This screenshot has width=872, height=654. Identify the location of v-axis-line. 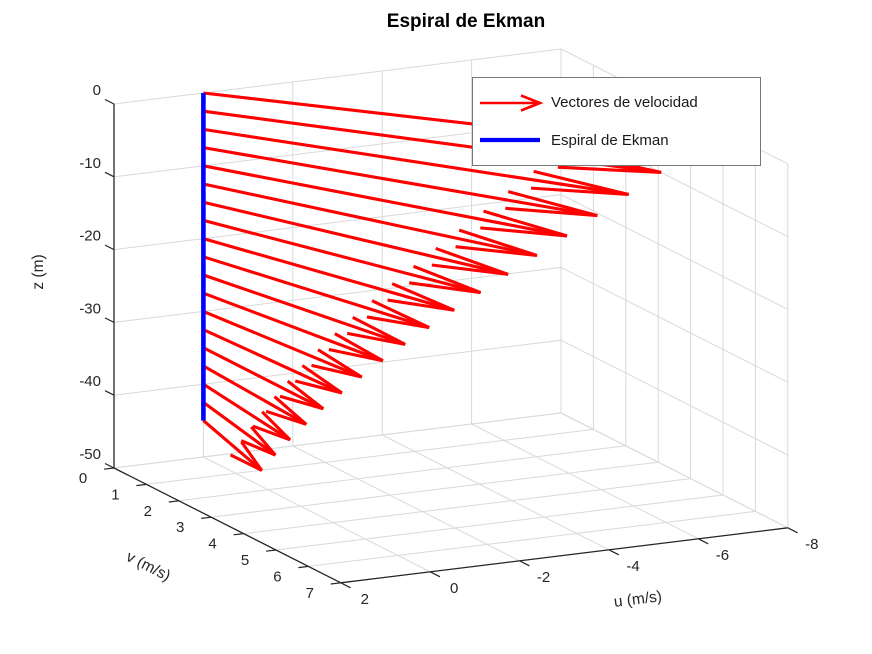
(227, 525).